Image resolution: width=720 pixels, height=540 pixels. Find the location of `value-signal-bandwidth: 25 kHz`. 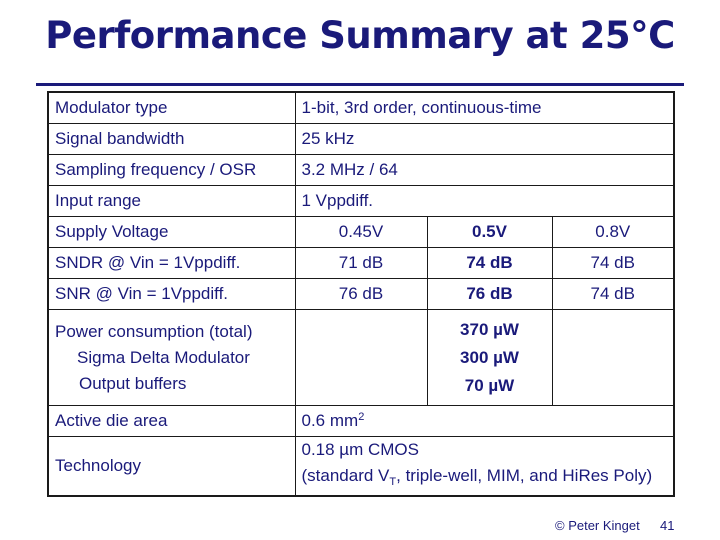

value-signal-bandwidth: 25 kHz is located at coordinates (484, 139).